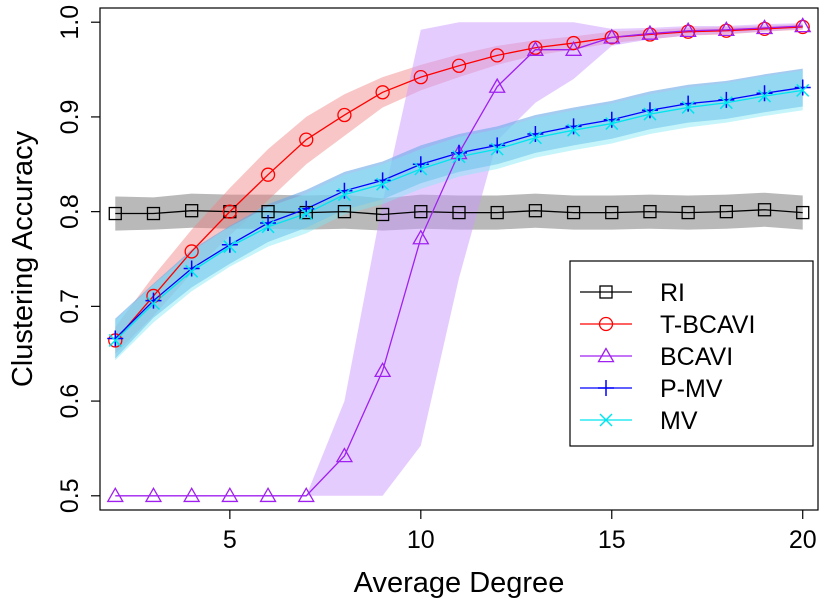 This screenshot has height=609, width=830. I want to click on y-tick-label: 0.5, so click(70, 495).